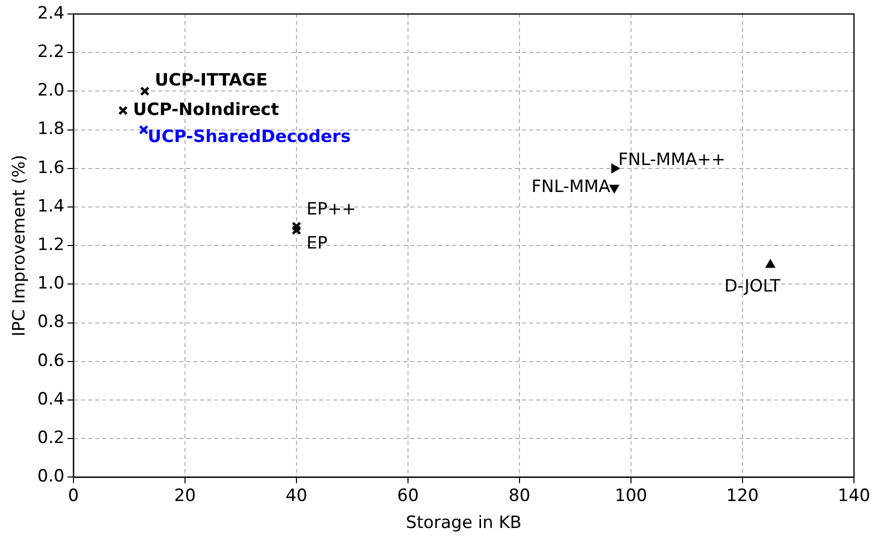 Image resolution: width=882 pixels, height=542 pixels. What do you see at coordinates (672, 160) in the screenshot?
I see `series-label: FNL-MMA++` at bounding box center [672, 160].